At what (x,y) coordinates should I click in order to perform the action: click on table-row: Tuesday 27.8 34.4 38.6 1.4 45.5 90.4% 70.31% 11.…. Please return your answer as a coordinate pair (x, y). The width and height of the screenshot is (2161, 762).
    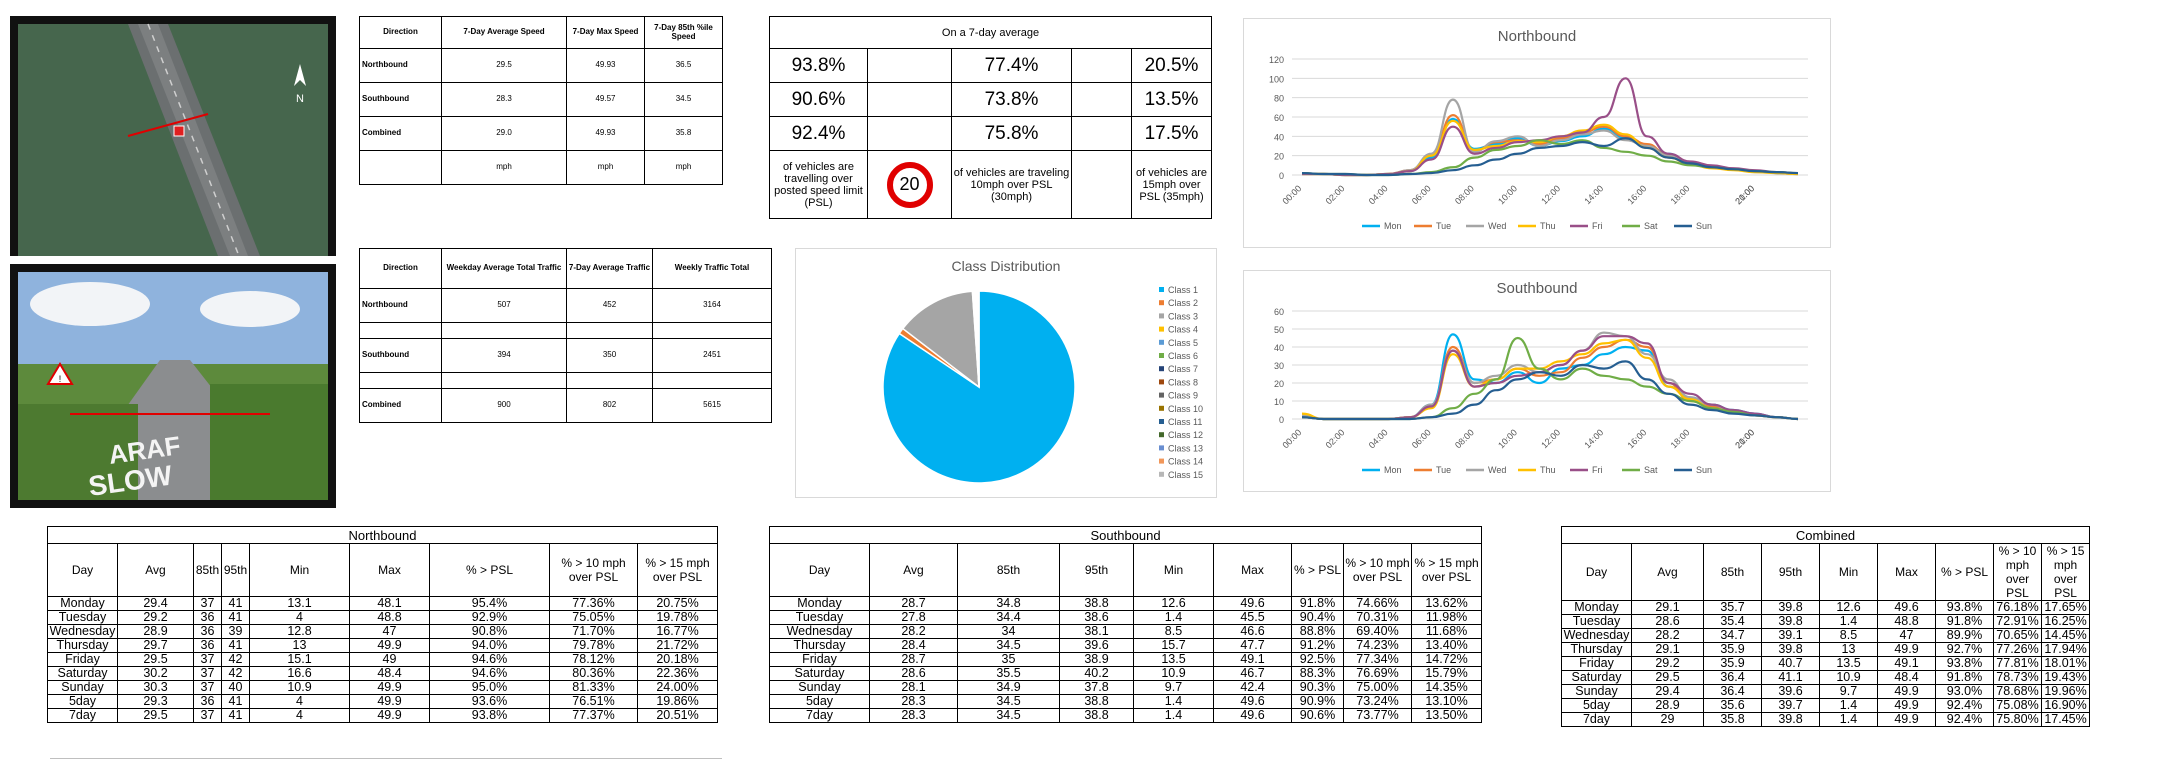
    Looking at the image, I should click on (1126, 617).